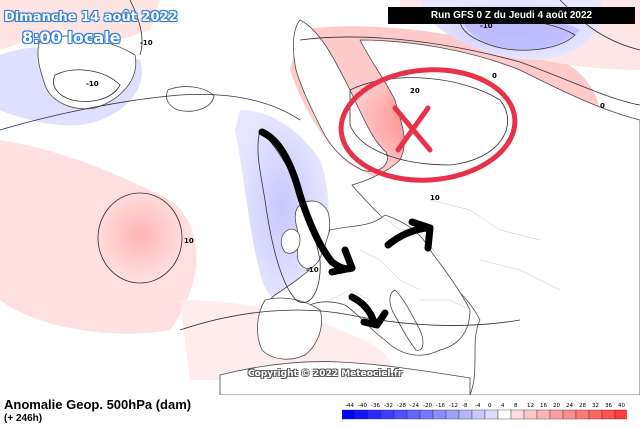  What do you see at coordinates (595, 406) in the screenshot?
I see `scale-label: 32` at bounding box center [595, 406].